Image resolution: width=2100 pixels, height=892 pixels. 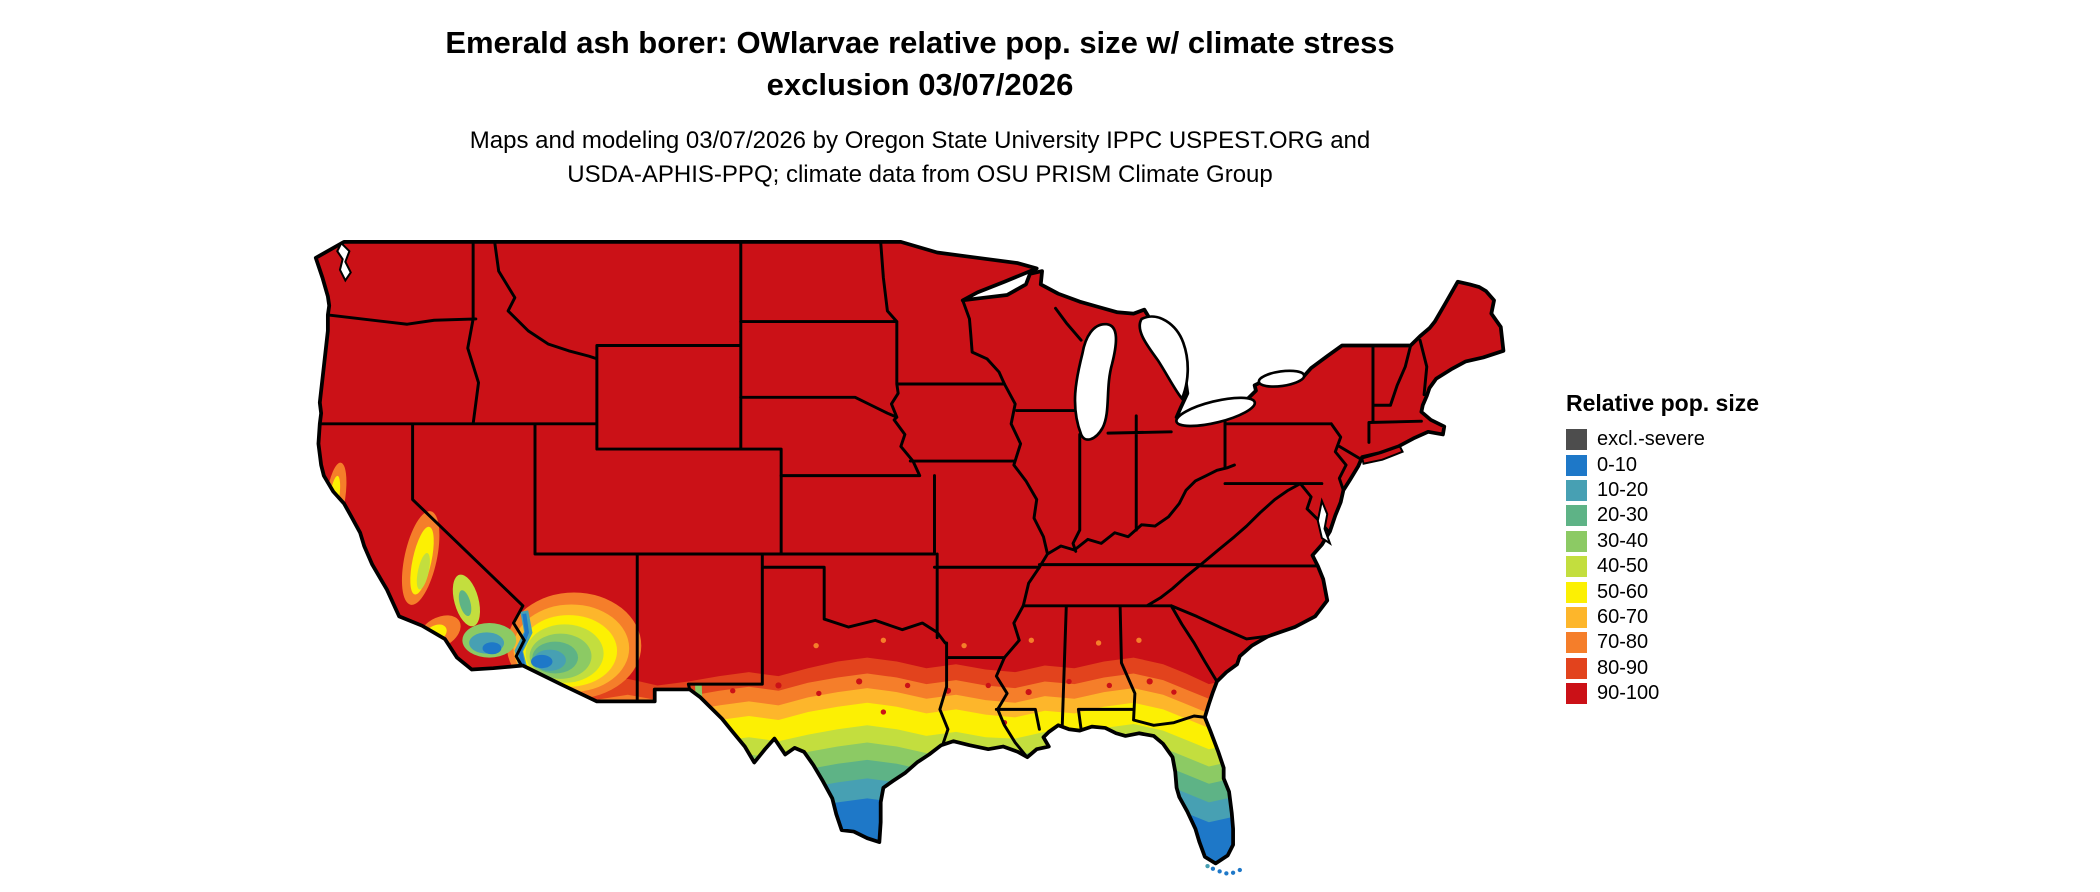 What do you see at coordinates (1216, 412) in the screenshot?
I see `lake-erie` at bounding box center [1216, 412].